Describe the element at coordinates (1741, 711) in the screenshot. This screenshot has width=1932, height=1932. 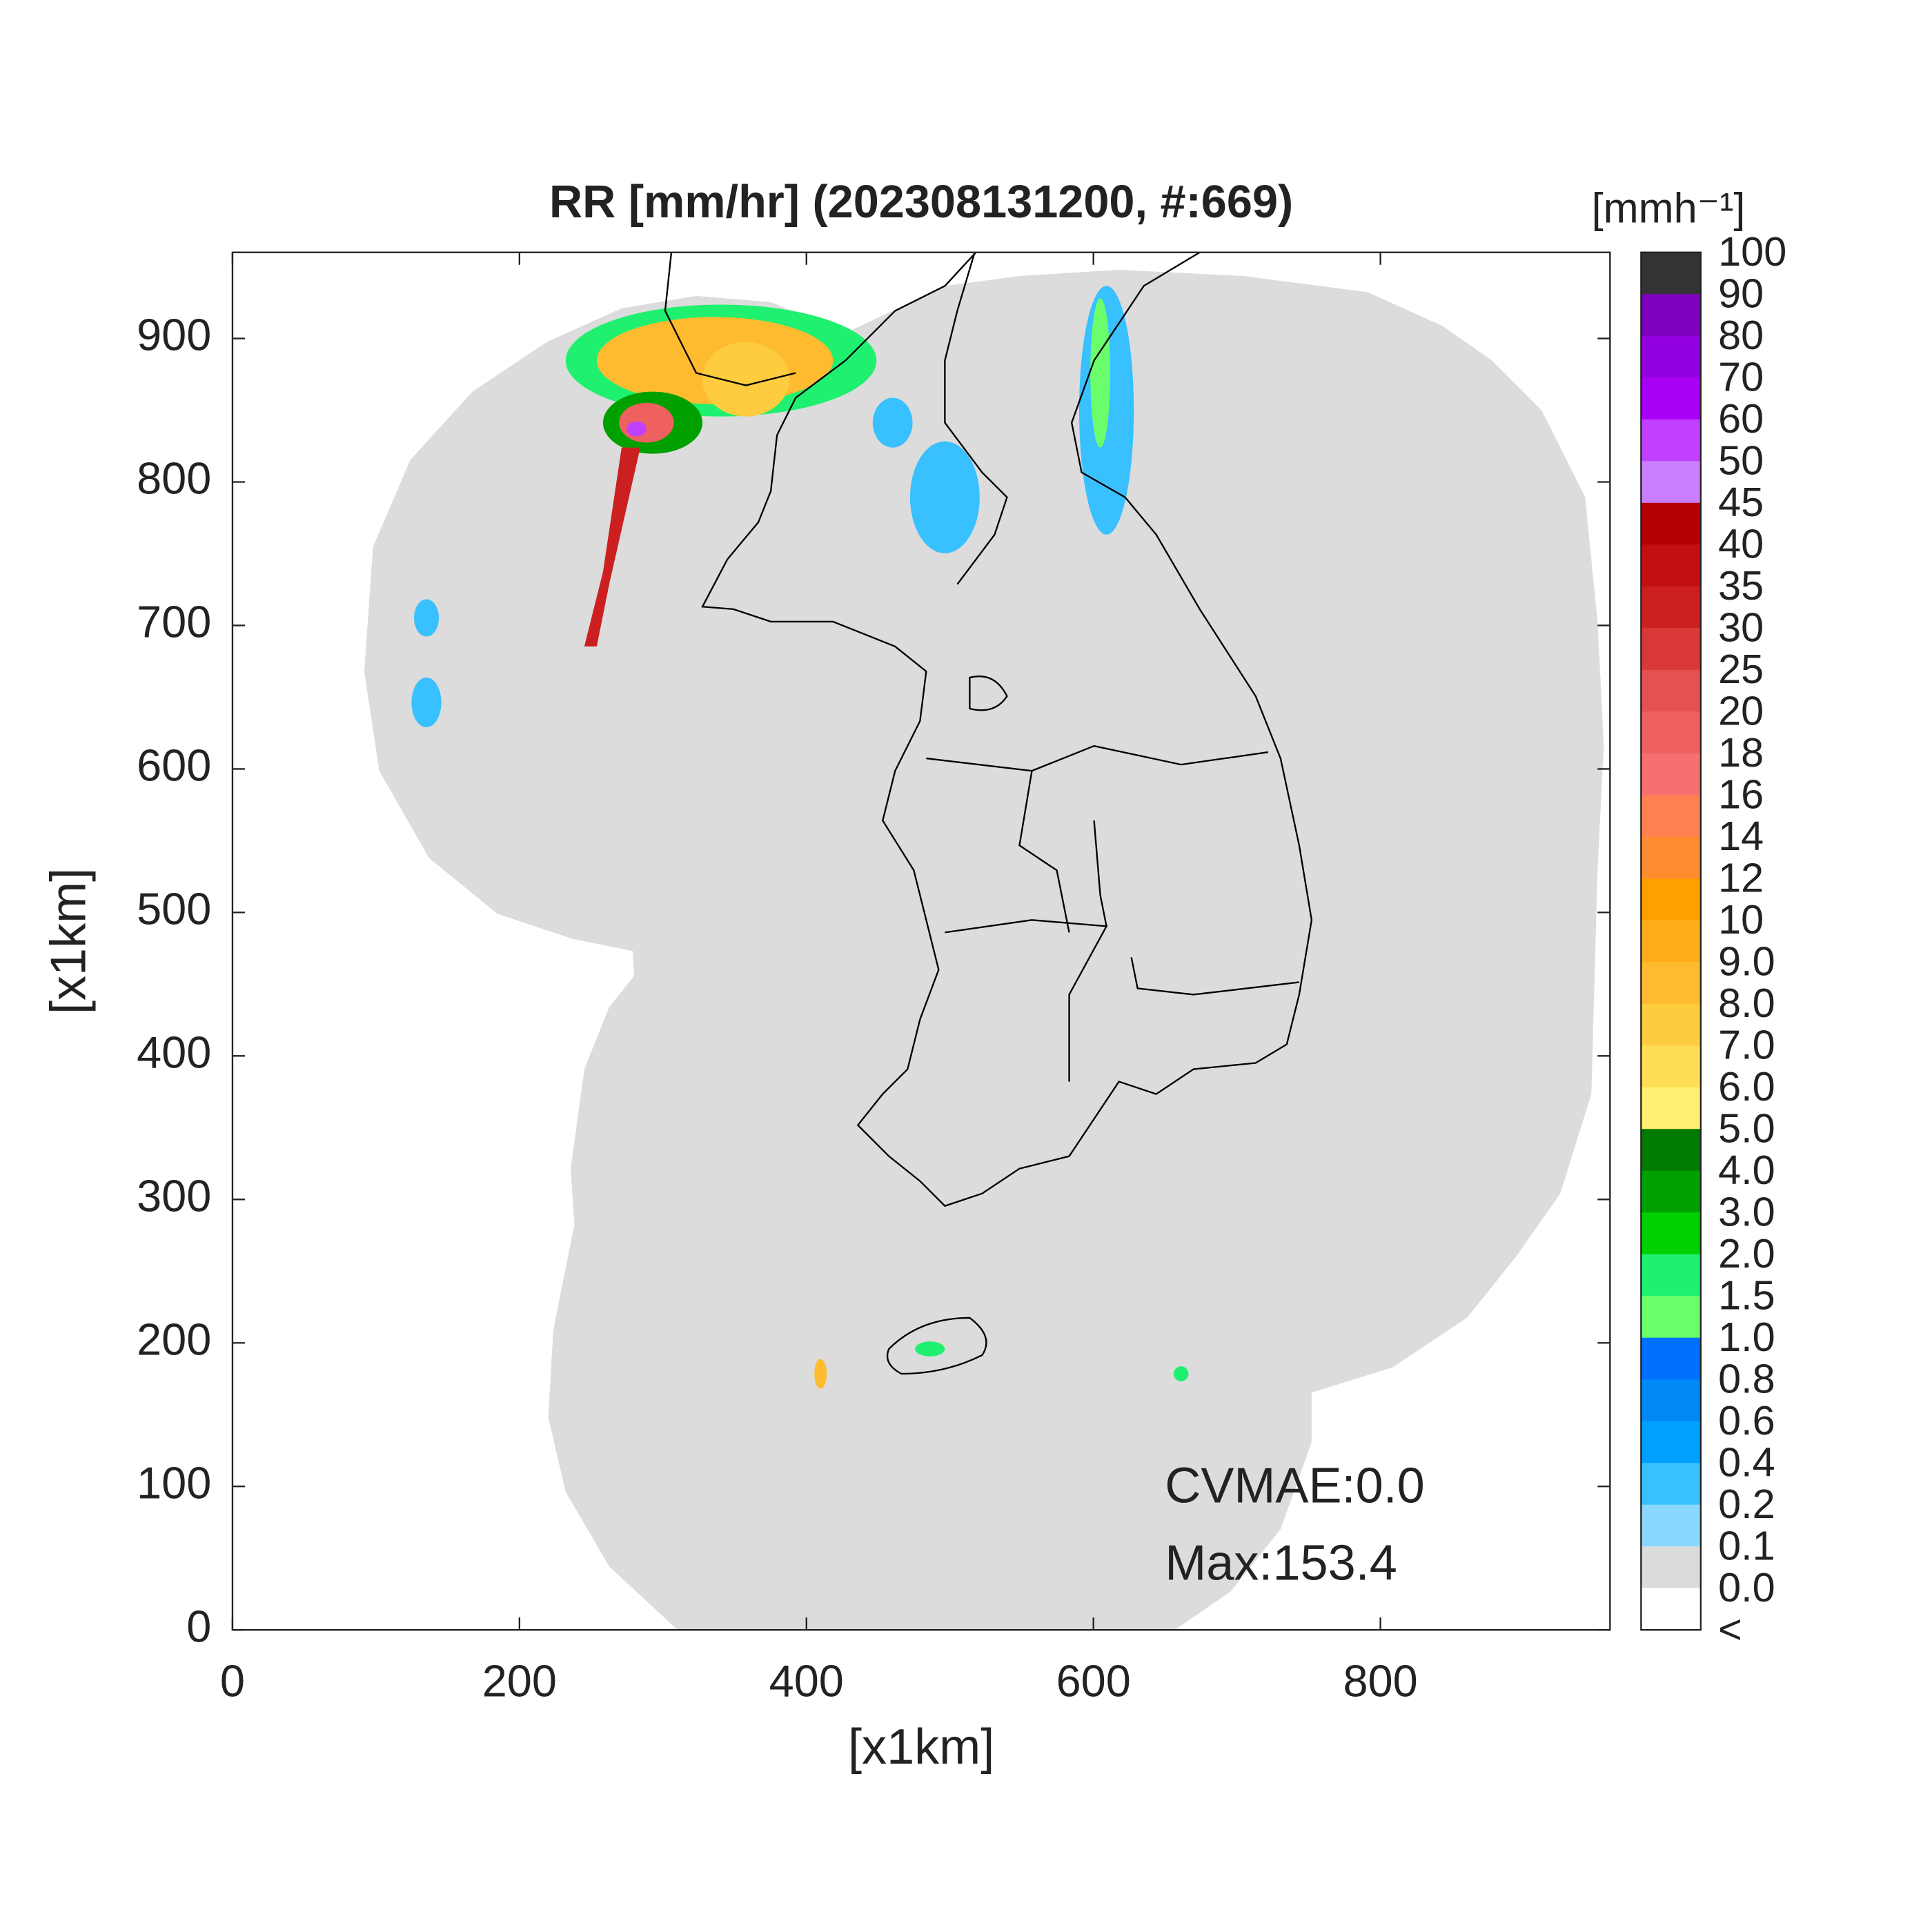
I see `colorbar-label: 20` at that location.